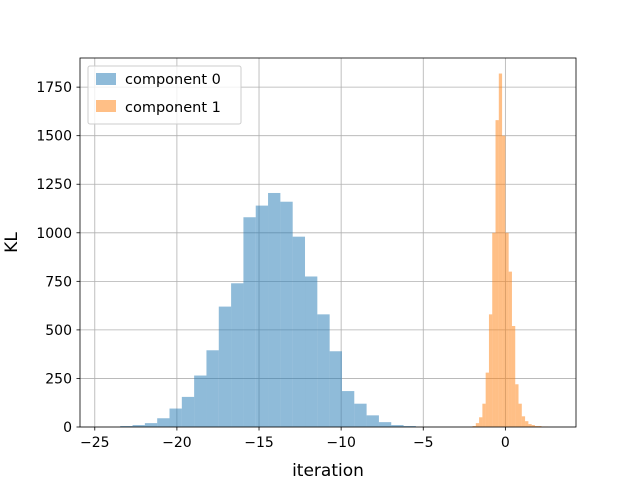  Describe the element at coordinates (58, 379) in the screenshot. I see `y-tick-label-1: 250` at that location.